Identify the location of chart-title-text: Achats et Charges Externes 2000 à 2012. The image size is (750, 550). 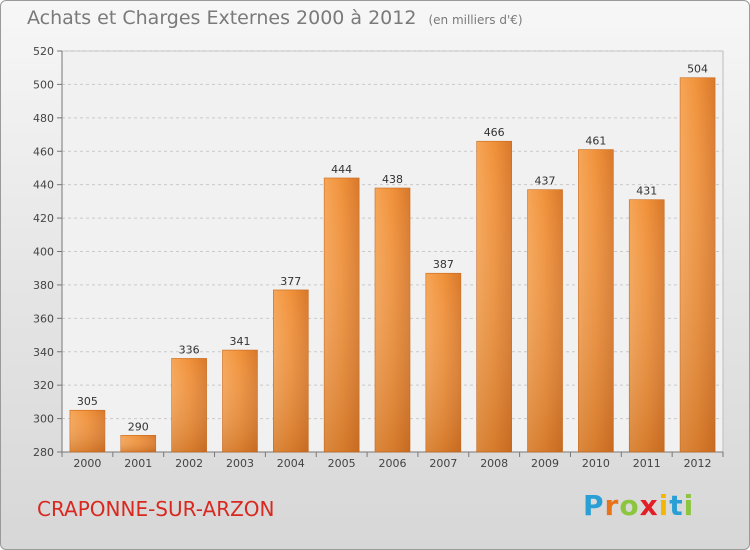
(222, 18).